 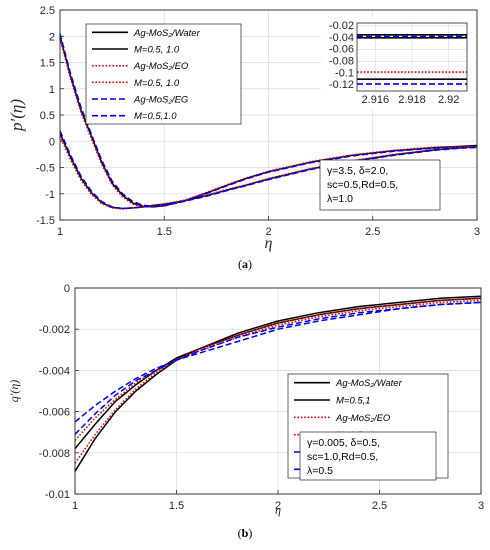 What do you see at coordinates (341, 50) in the screenshot?
I see `inset-y-tick-label: -0.06` at bounding box center [341, 50].